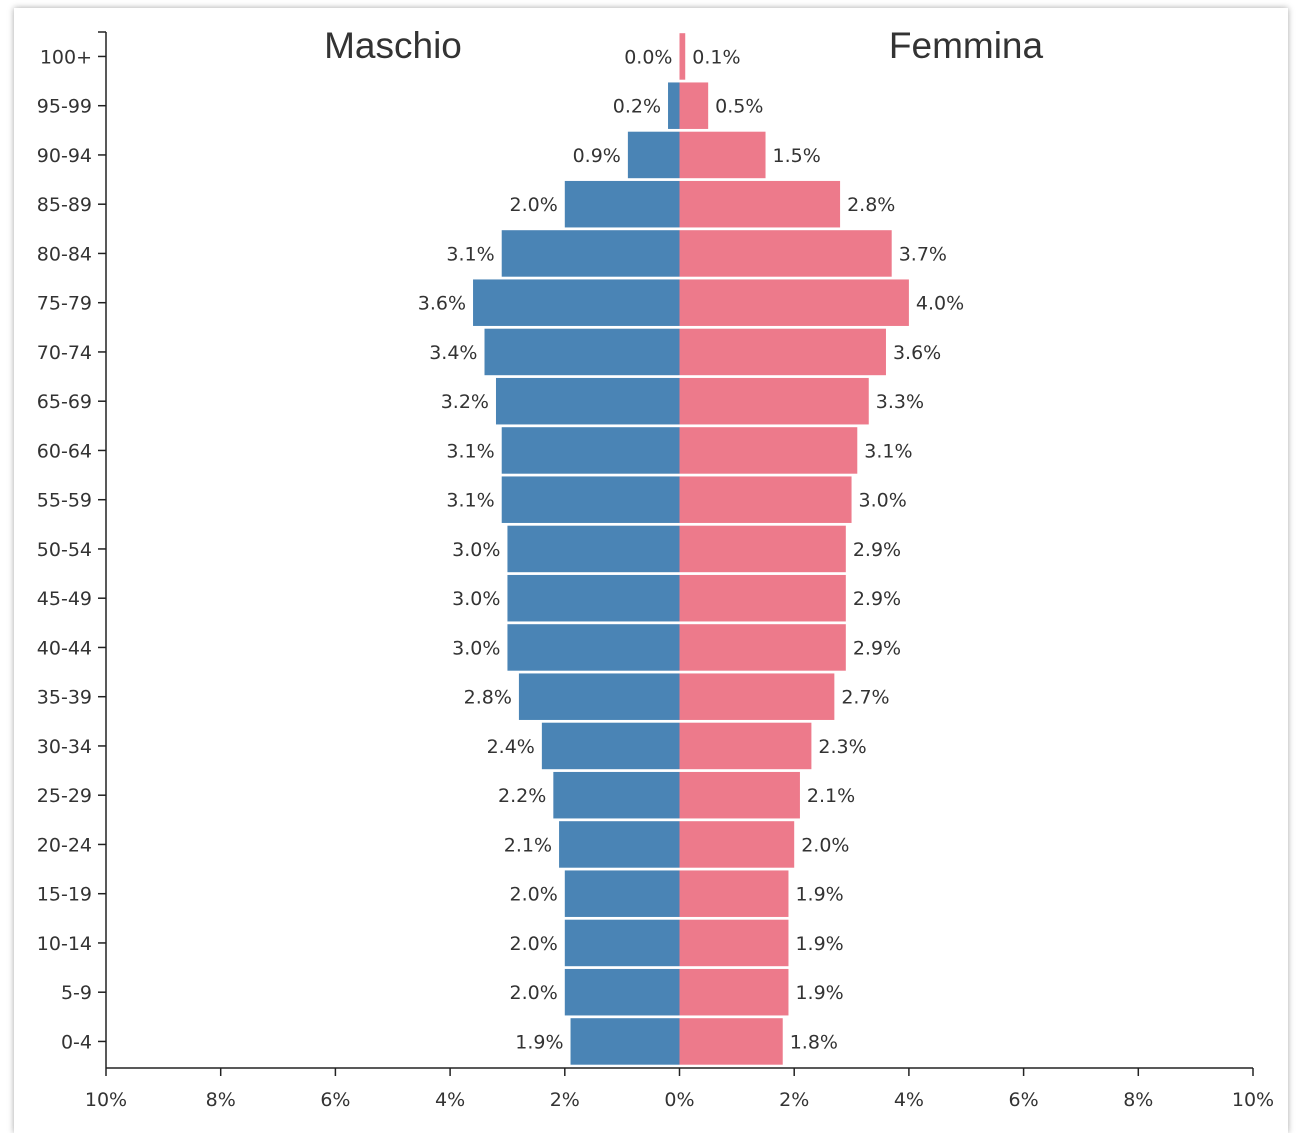 This screenshot has height=1133, width=1297. What do you see at coordinates (534, 944) in the screenshot?
I see `data-label-male-10-14: 2.0%` at bounding box center [534, 944].